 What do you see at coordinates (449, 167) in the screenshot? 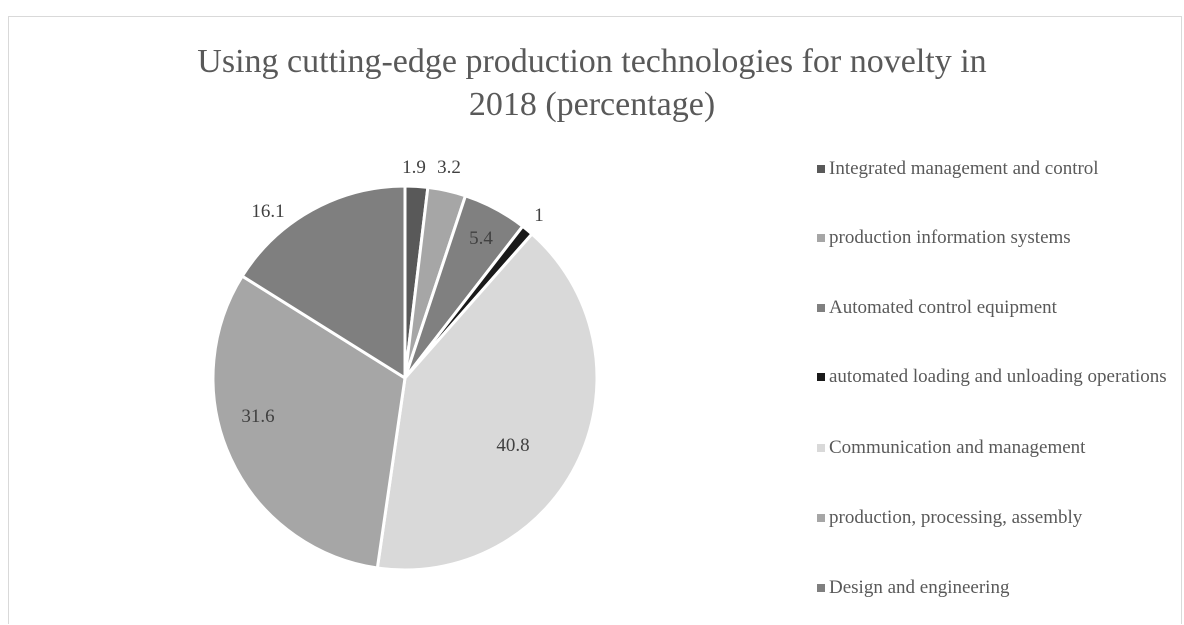
I see `data-label-2: 3.2` at bounding box center [449, 167].